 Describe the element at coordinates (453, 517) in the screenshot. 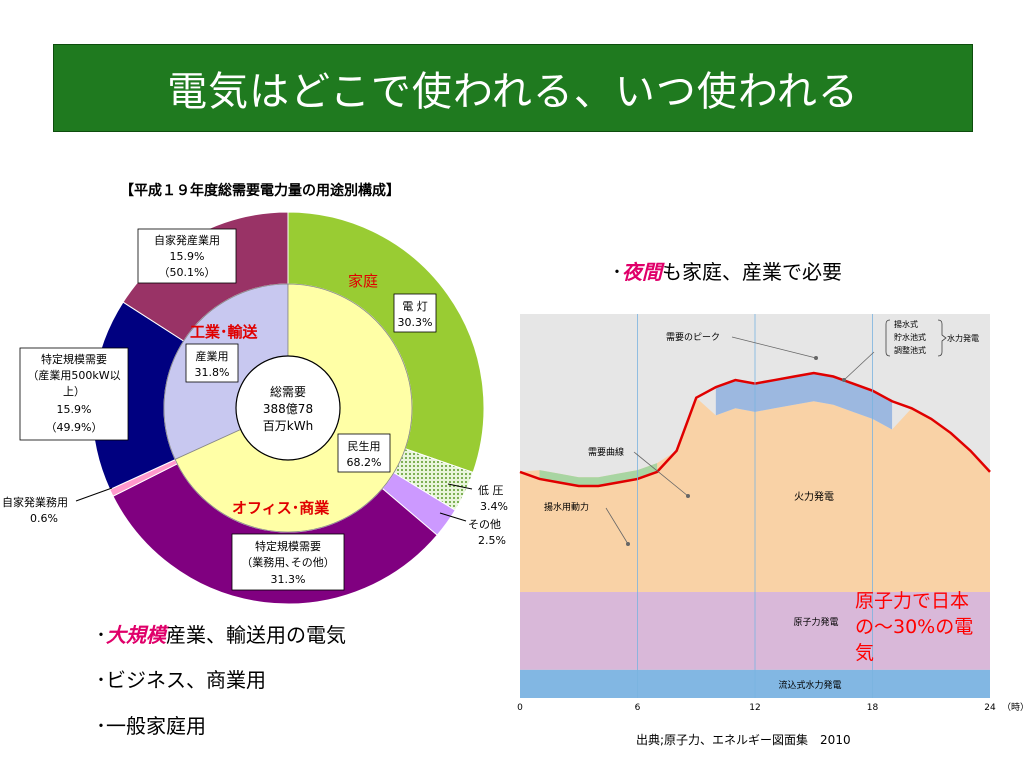

I see `others-leader` at that location.